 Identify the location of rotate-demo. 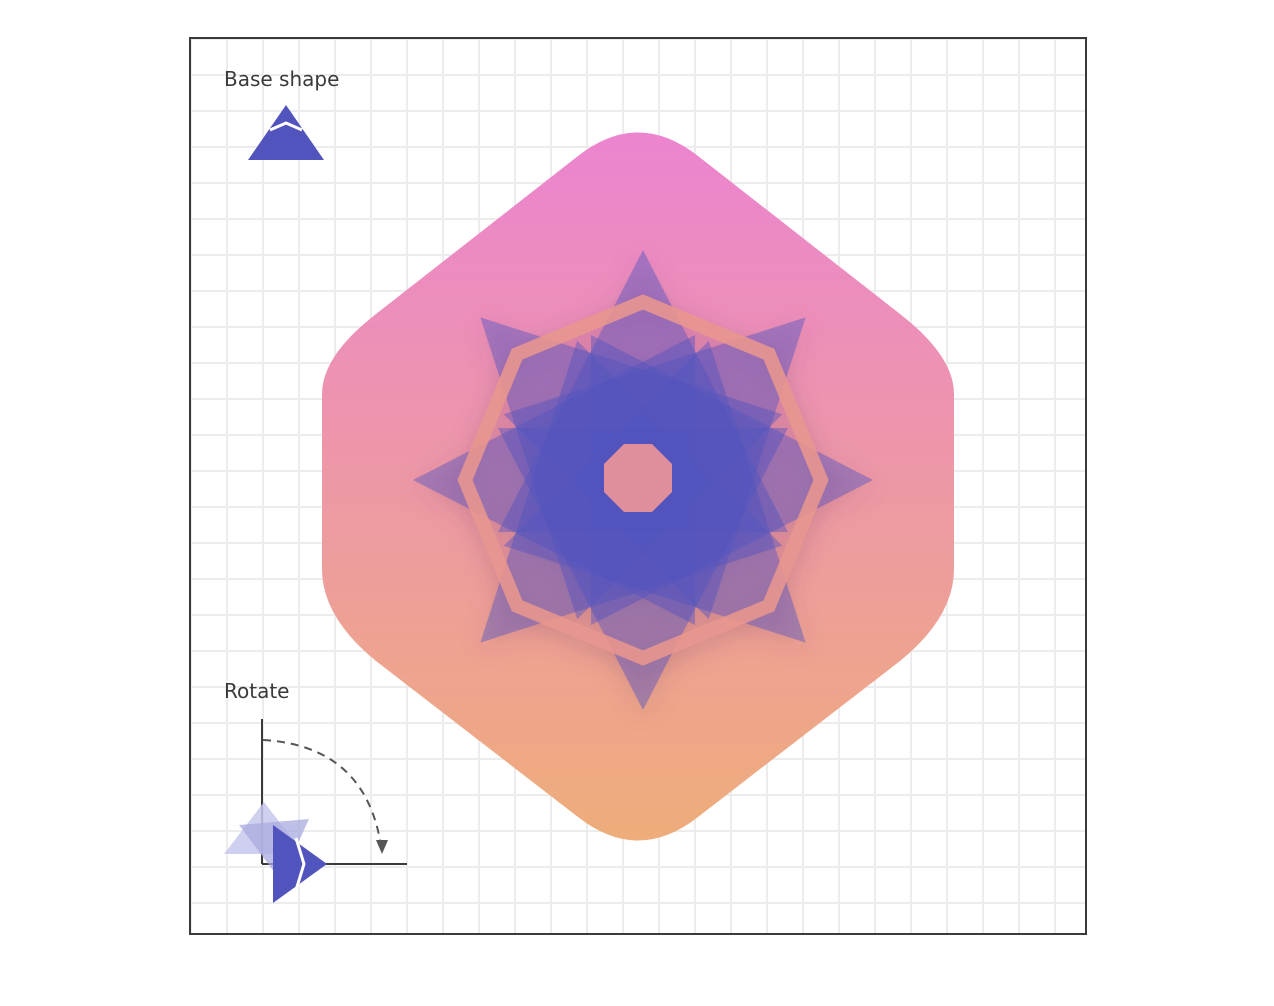
(315, 811).